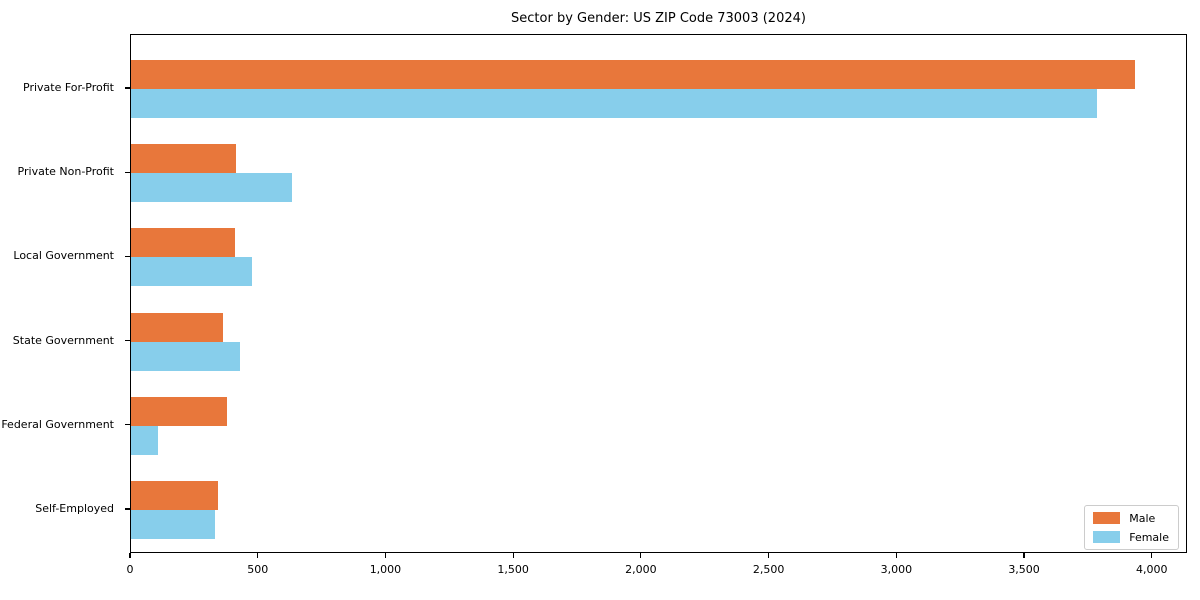 The width and height of the screenshot is (1200, 600). What do you see at coordinates (1142, 518) in the screenshot?
I see `legend-label-male: Male` at bounding box center [1142, 518].